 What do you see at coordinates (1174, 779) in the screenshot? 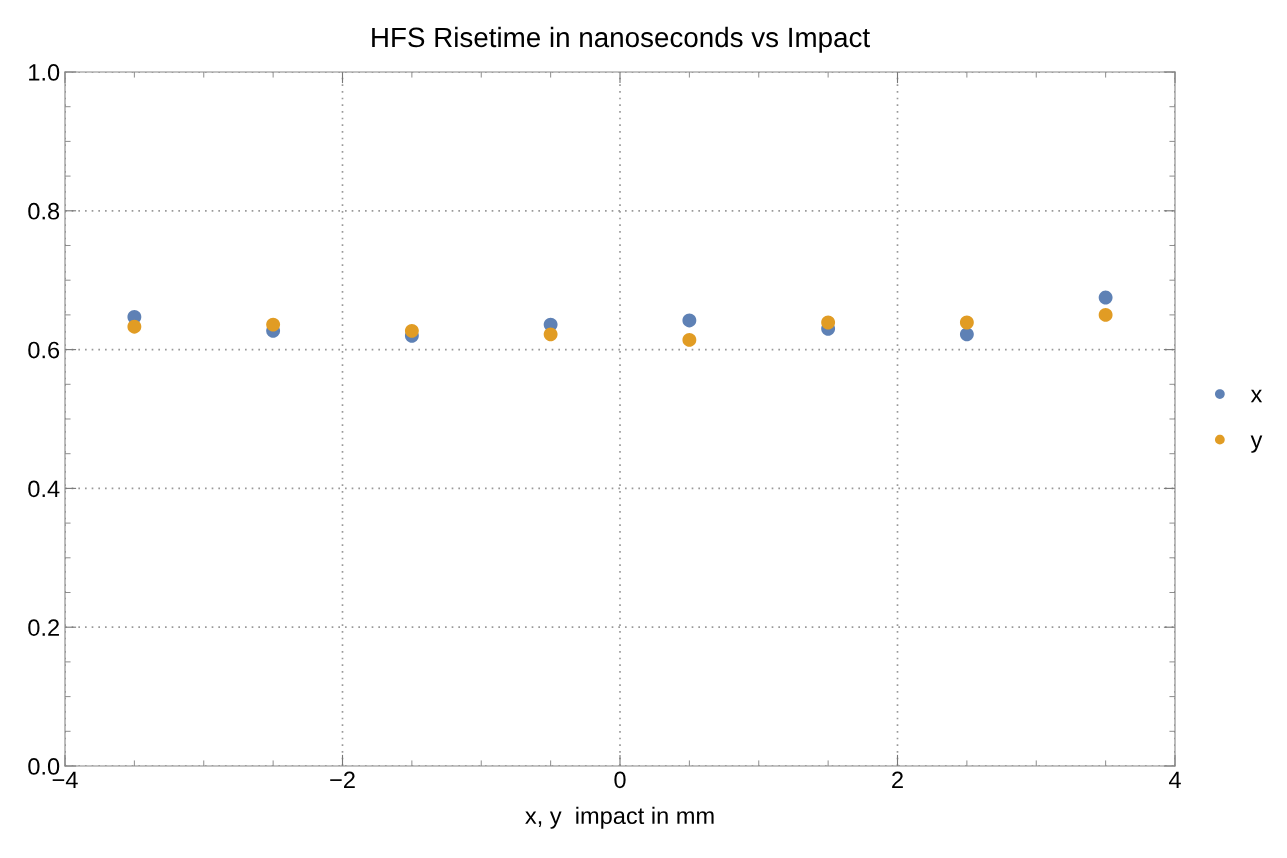
I see `x-tick-label: 4` at bounding box center [1174, 779].